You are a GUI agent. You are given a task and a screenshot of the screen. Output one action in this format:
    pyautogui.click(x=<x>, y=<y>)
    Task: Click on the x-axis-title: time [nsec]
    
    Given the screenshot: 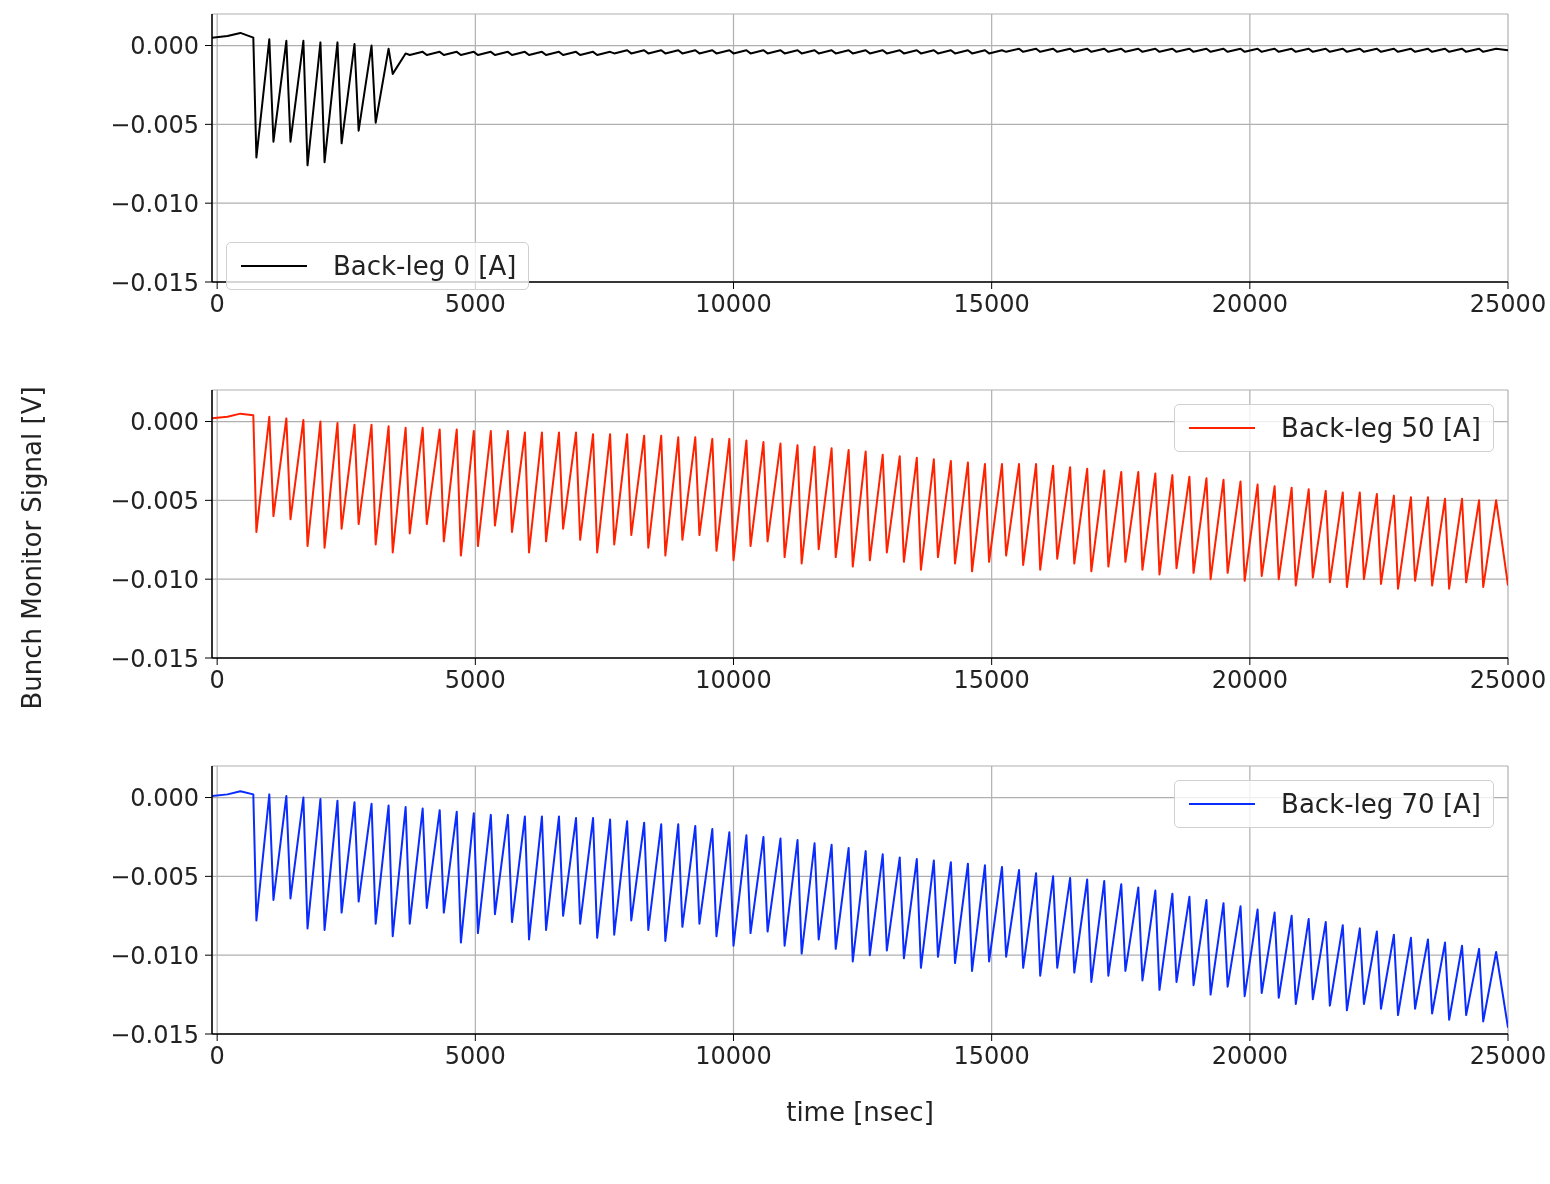 What is the action you would take?
    pyautogui.click(x=860, y=1112)
    